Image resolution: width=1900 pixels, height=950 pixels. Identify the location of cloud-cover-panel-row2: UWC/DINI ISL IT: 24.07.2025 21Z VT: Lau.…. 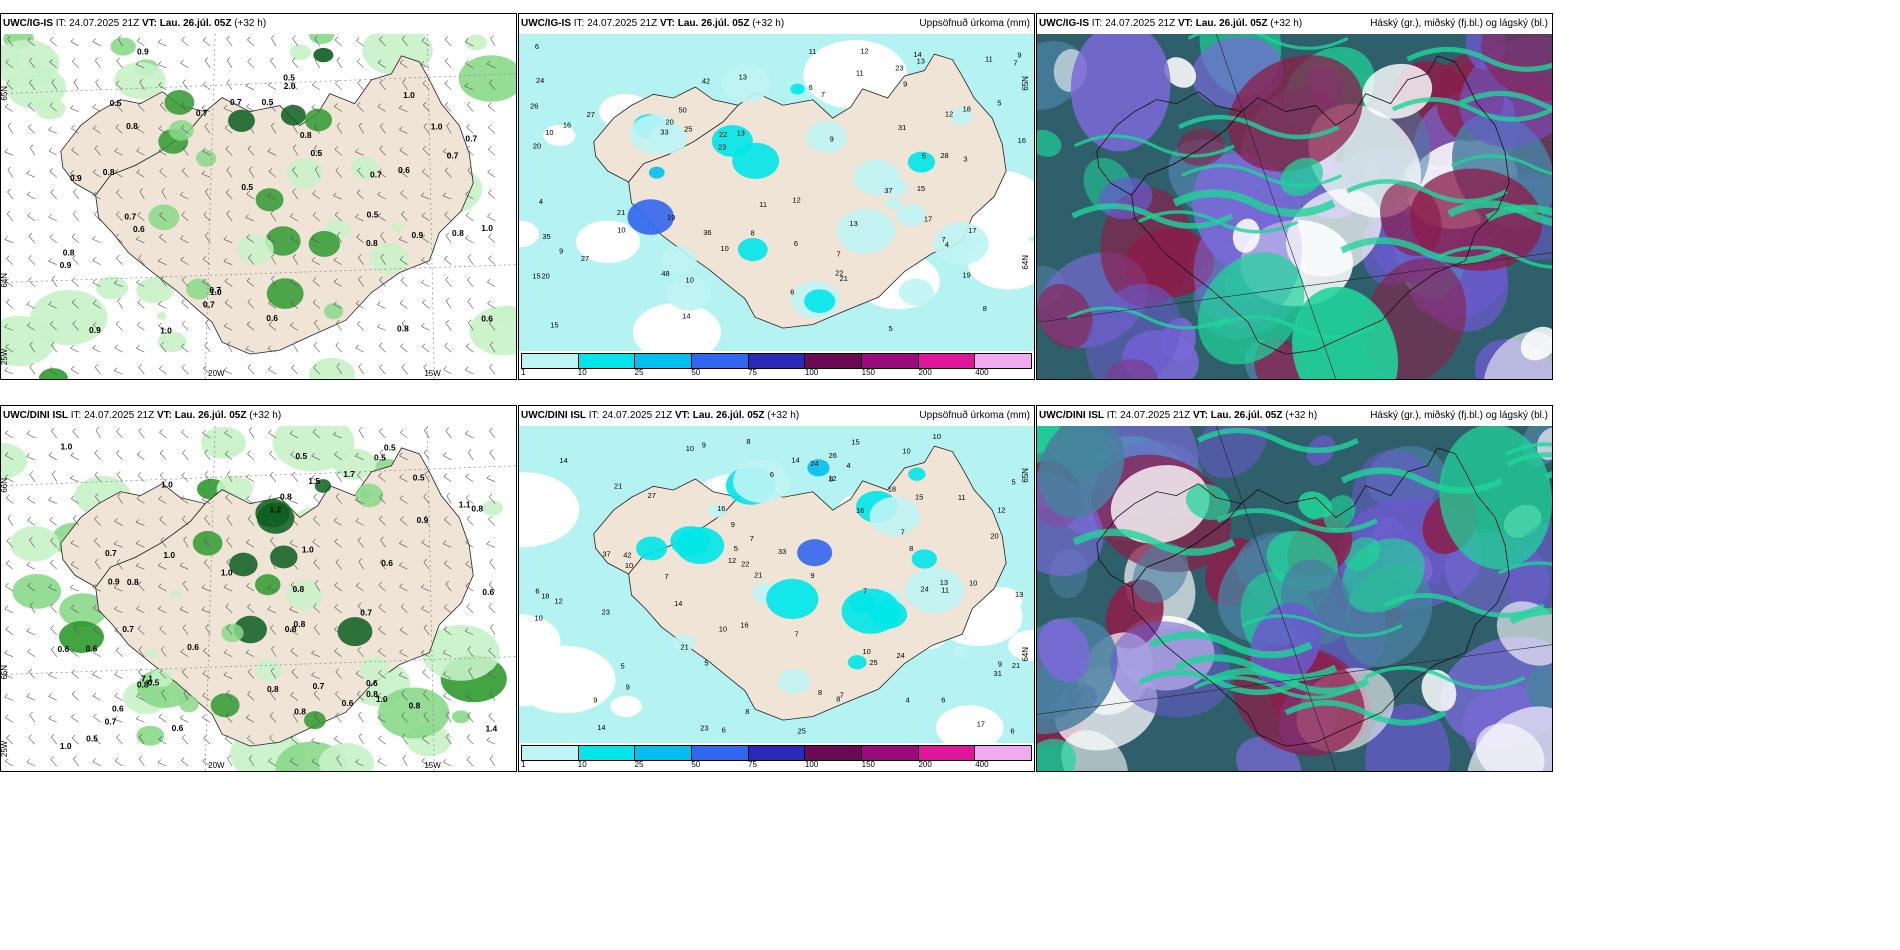
(1294, 588).